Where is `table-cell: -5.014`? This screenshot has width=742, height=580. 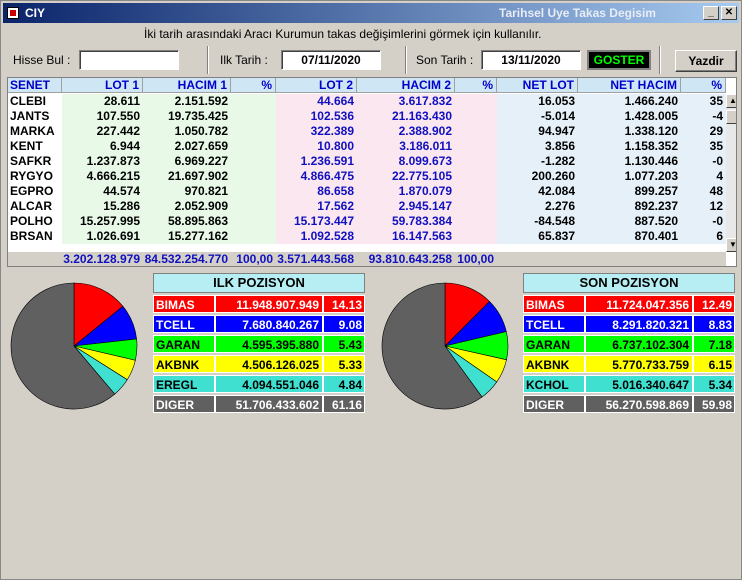
table-cell: -5.014 is located at coordinates (537, 116).